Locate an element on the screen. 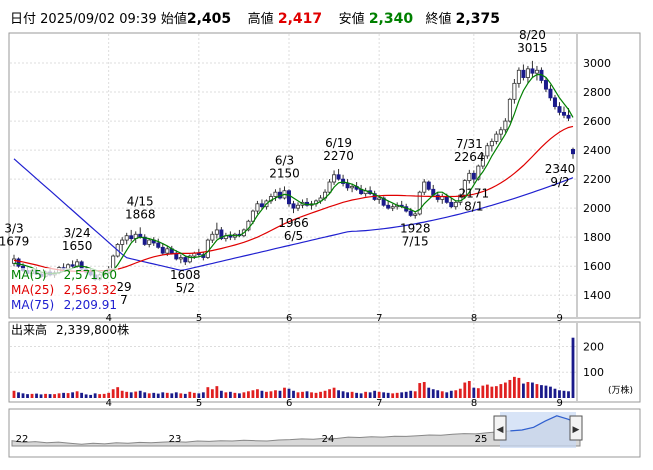  navigator-right-handle is located at coordinates (576, 428).